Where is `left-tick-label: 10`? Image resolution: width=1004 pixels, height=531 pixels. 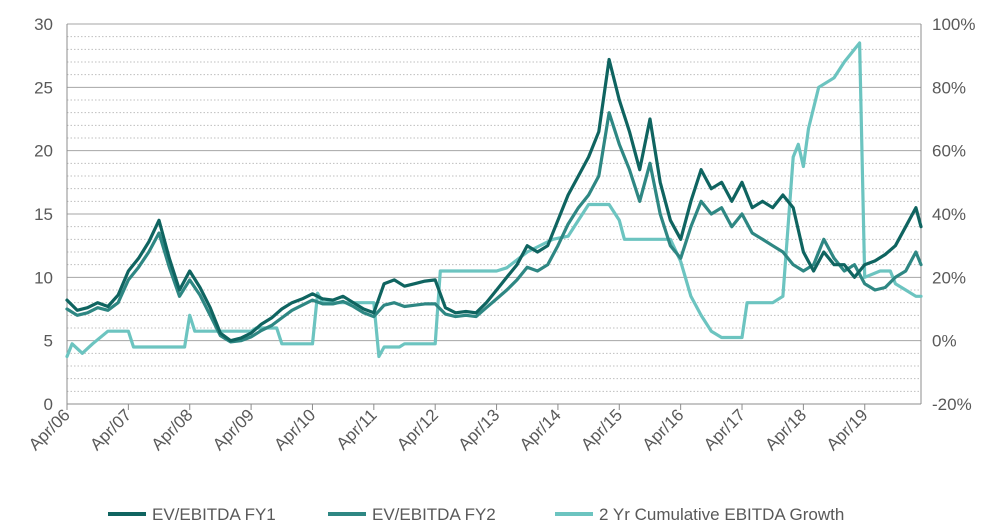
left-tick-label: 10 is located at coordinates (43, 277).